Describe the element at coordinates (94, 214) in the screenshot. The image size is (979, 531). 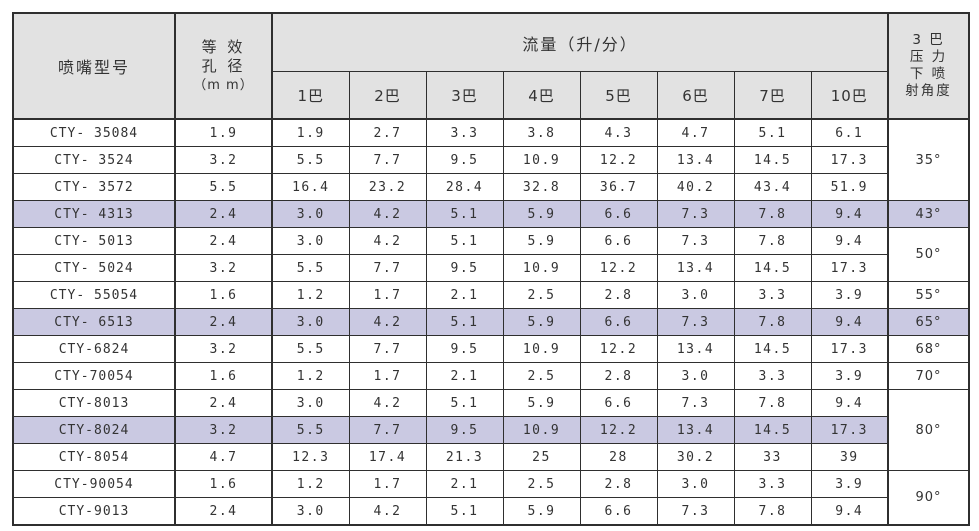
I see `model-cell: CTY- 4313` at that location.